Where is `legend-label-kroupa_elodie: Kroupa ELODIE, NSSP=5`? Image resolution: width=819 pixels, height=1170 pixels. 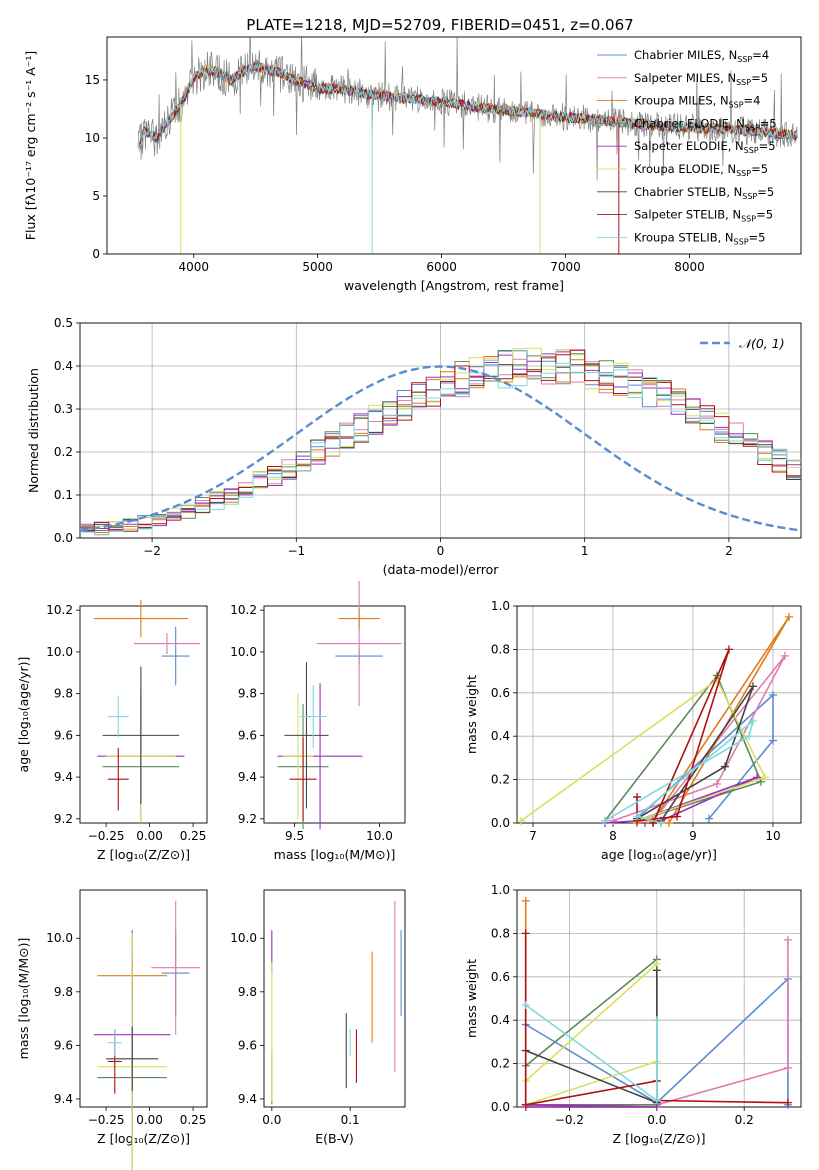 legend-label-kroupa_elodie: Kroupa ELODIE, NSSP=5 is located at coordinates (701, 170).